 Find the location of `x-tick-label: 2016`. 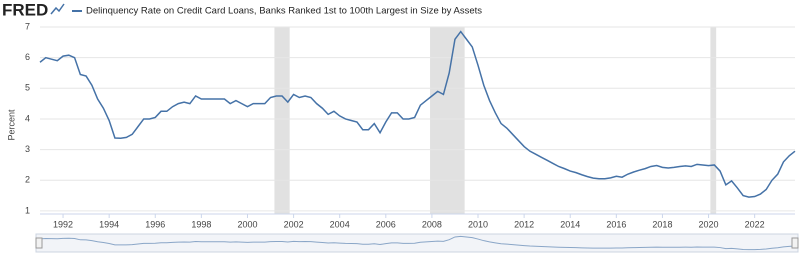

x-tick-label: 2016 is located at coordinates (616, 224).